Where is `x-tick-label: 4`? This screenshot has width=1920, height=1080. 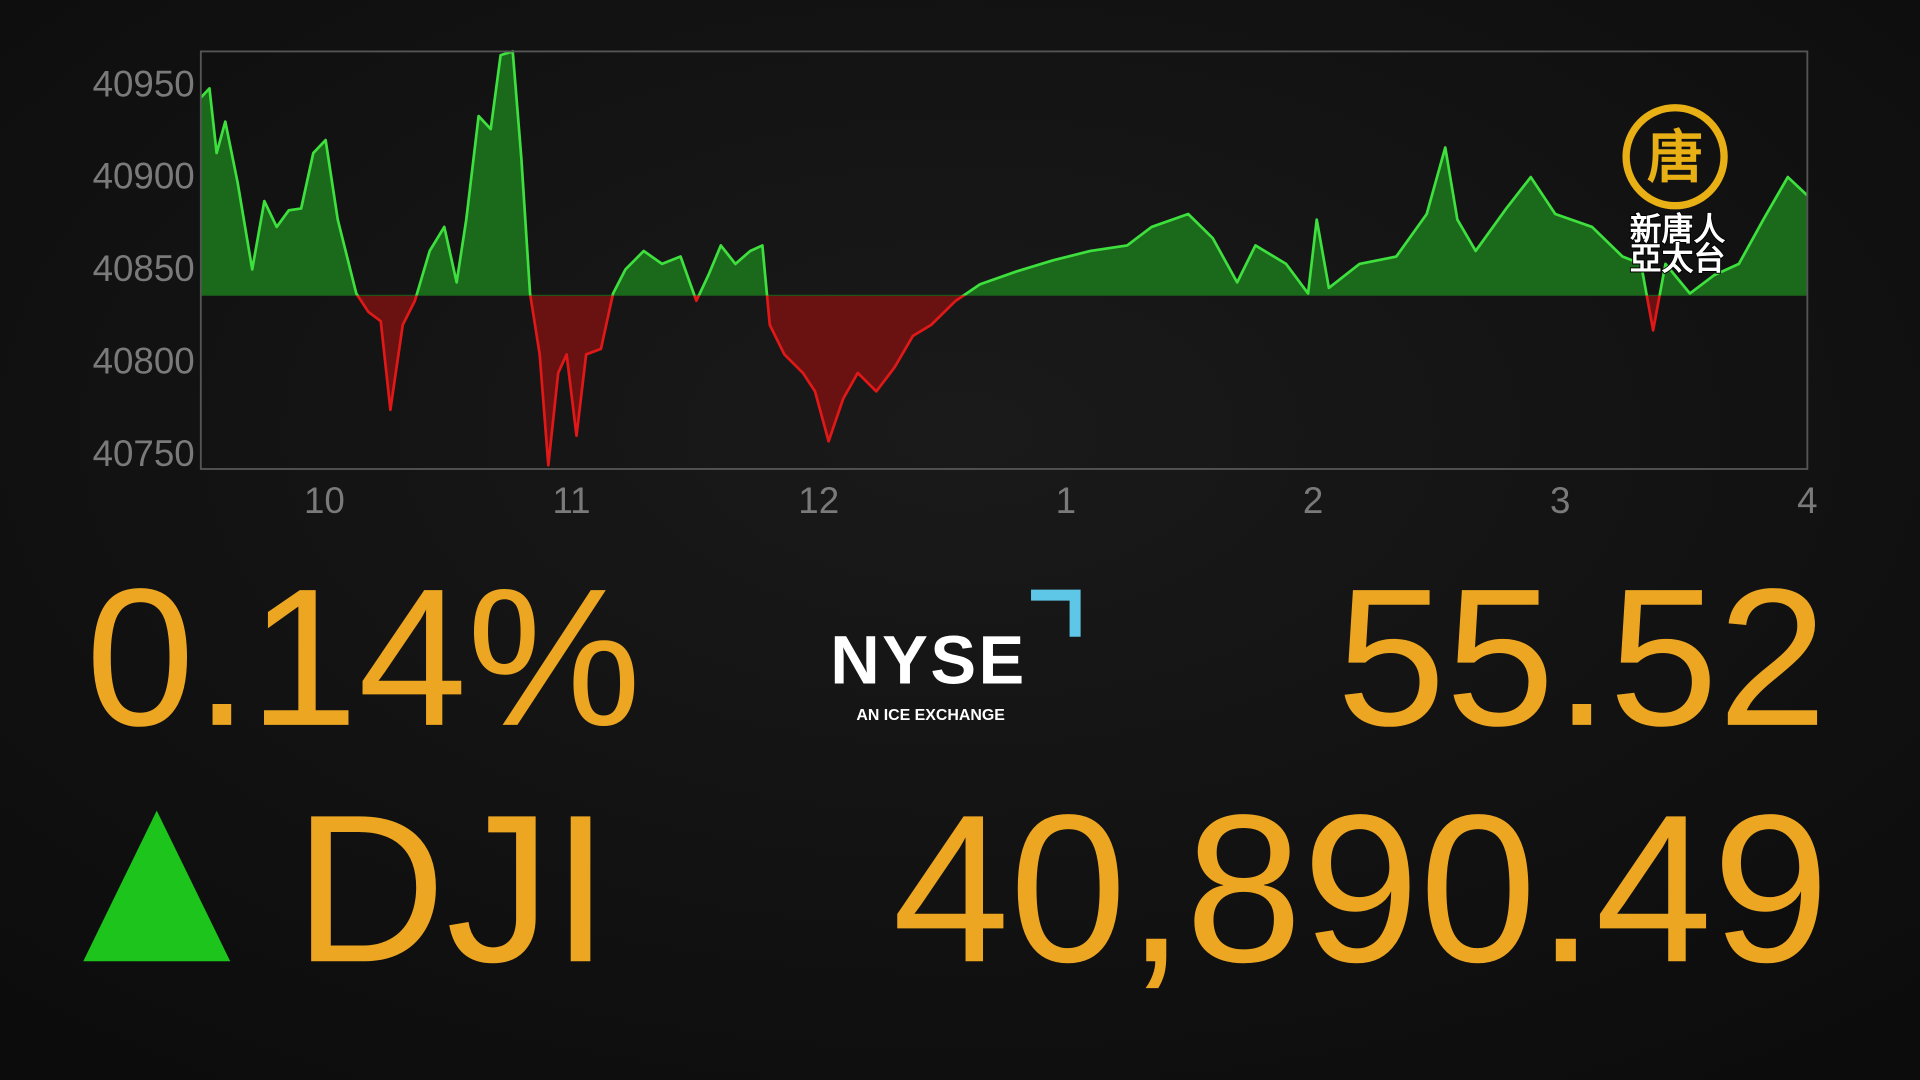 x-tick-label: 4 is located at coordinates (1807, 500).